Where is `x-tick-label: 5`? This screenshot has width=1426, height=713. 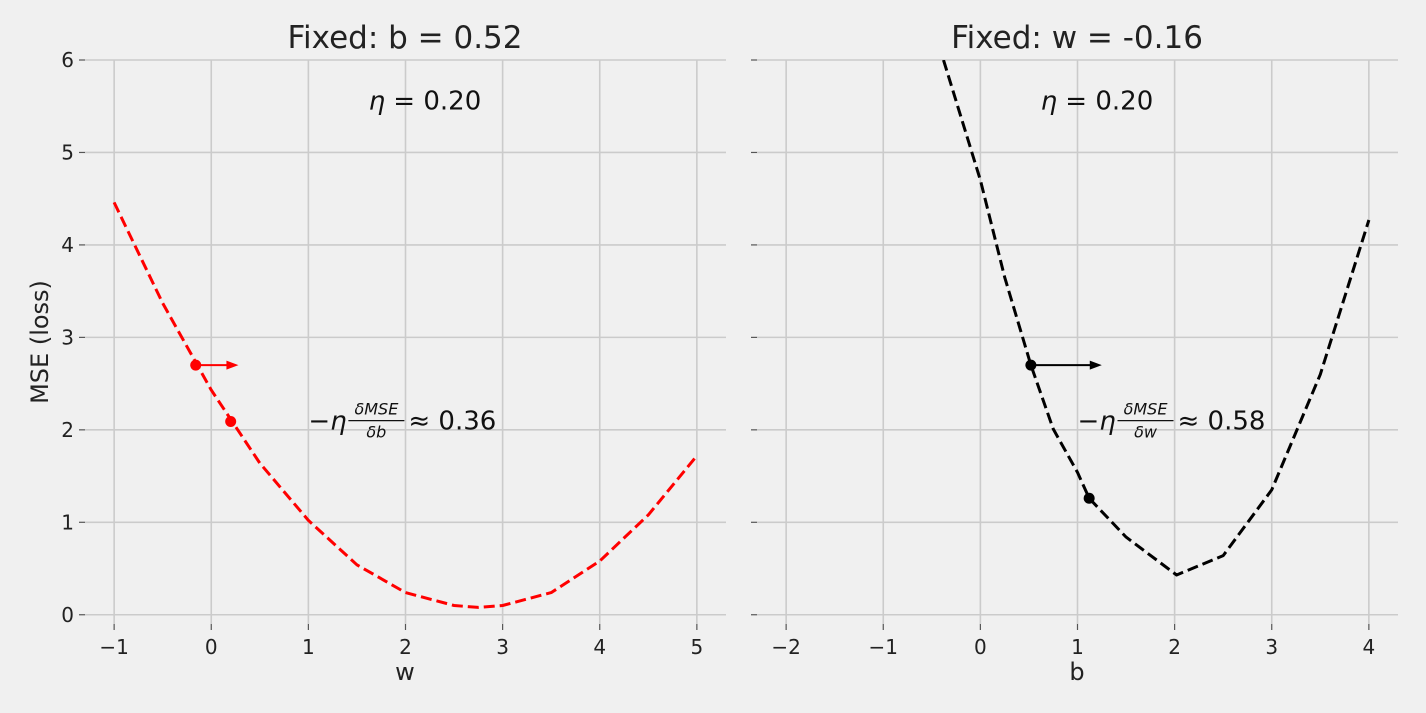
x-tick-label: 5 is located at coordinates (696, 647).